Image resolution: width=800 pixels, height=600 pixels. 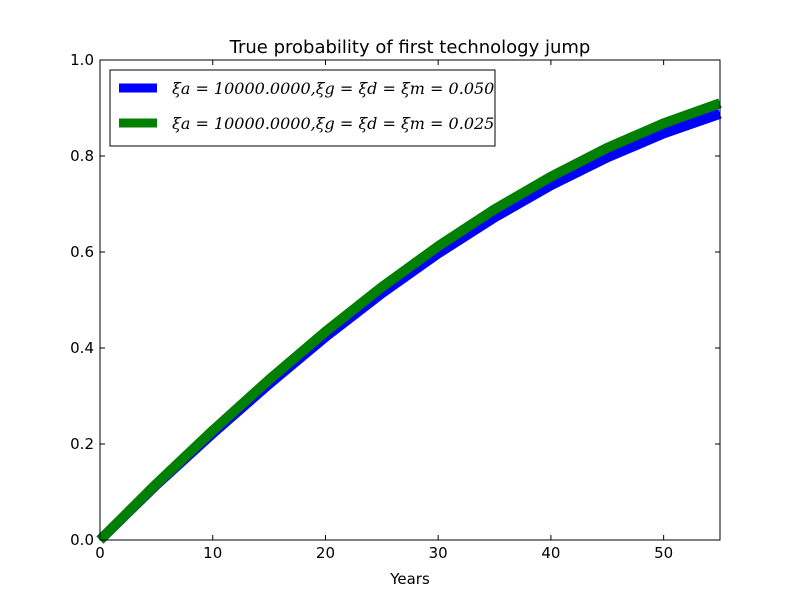 I want to click on x-axis-label: Years, so click(x=409, y=579).